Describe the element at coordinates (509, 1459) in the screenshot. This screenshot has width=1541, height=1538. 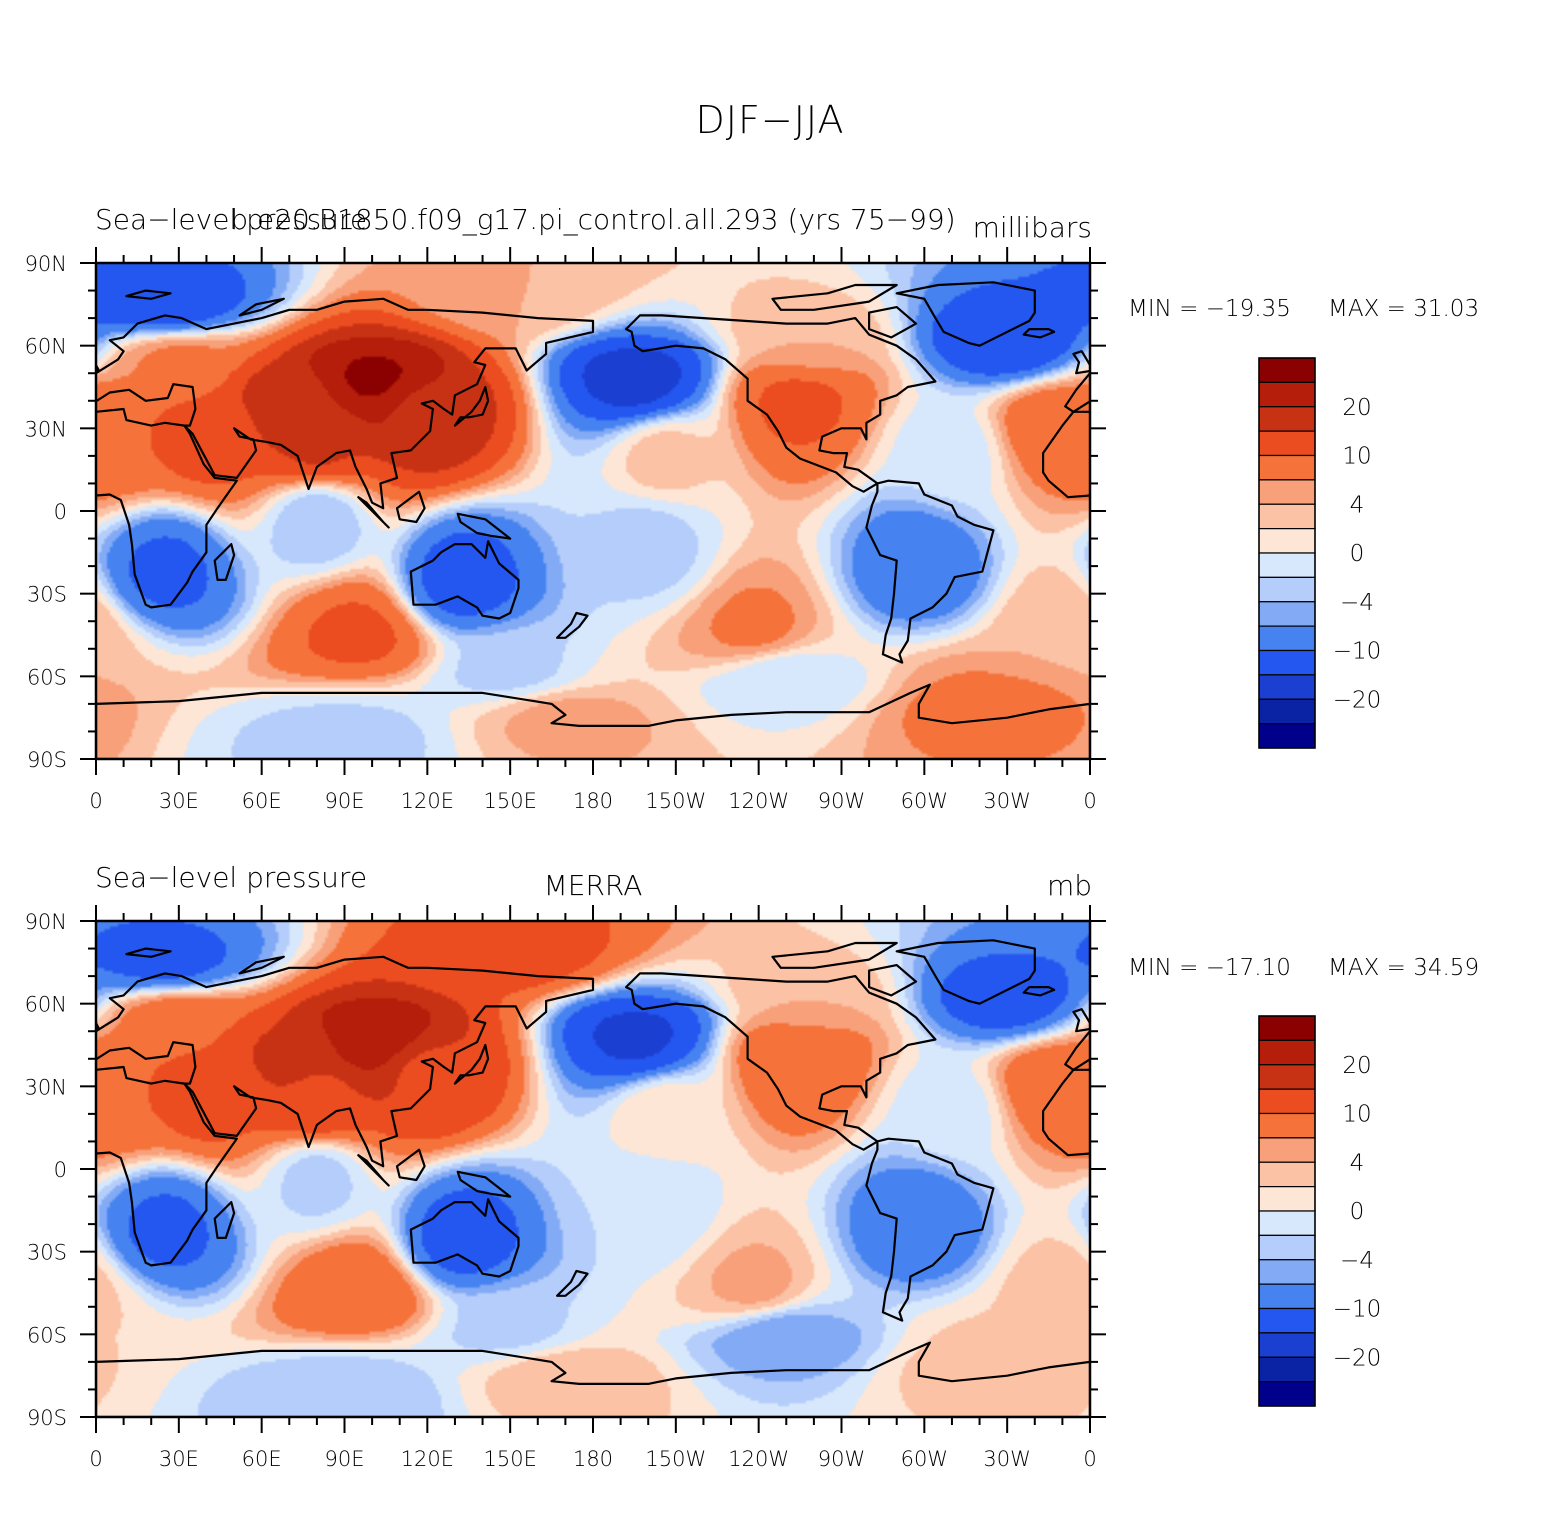
I see `x-tick-label: 150E` at that location.